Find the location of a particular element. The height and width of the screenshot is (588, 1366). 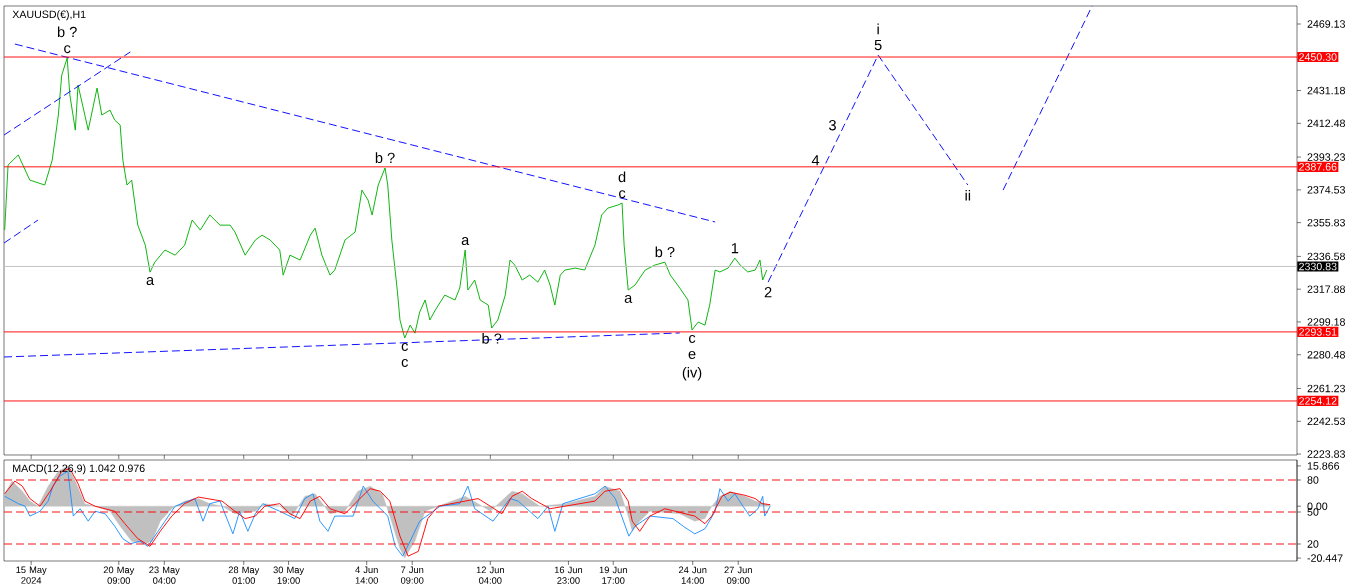

ref-line-label: 2254.12 is located at coordinates (1318, 401).